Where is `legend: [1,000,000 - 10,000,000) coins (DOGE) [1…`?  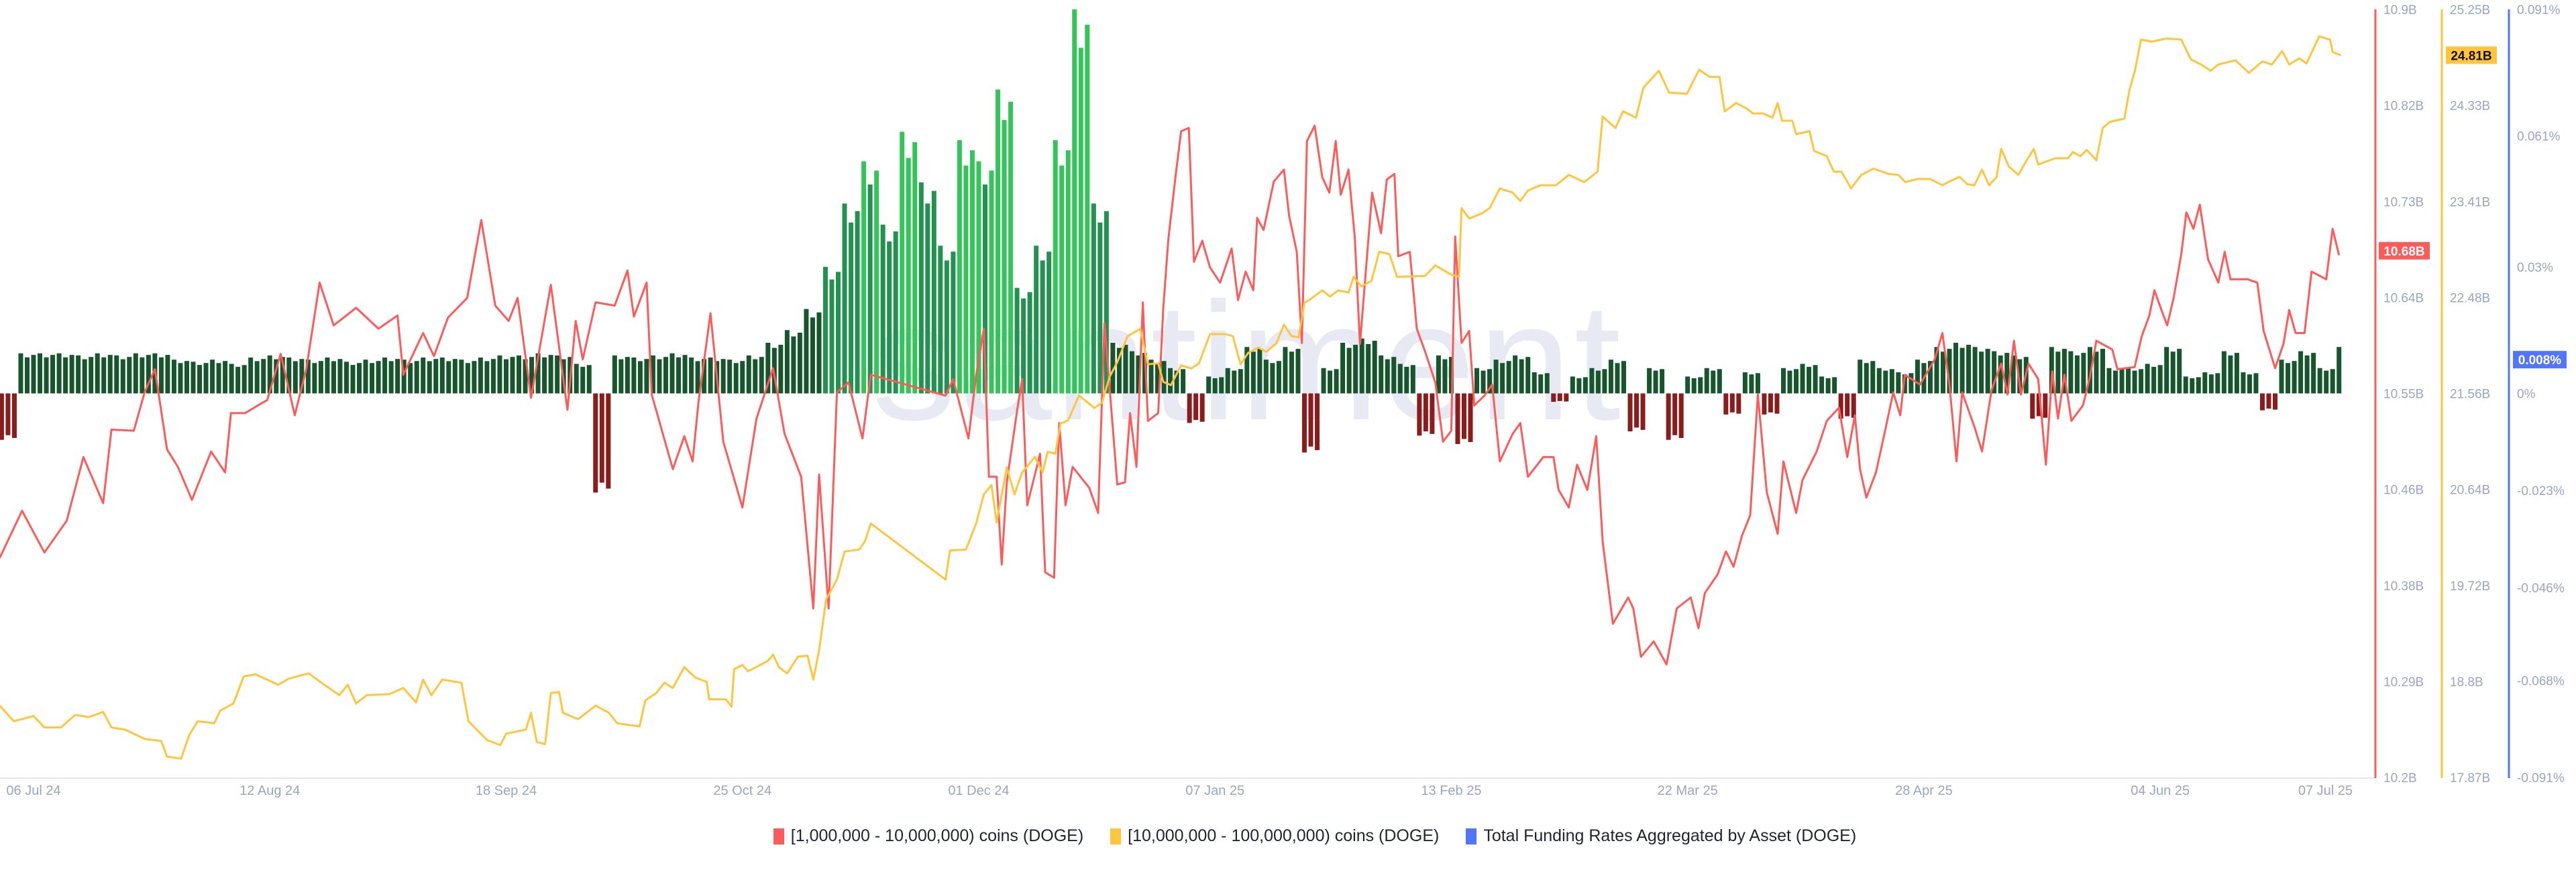 legend: [1,000,000 - 10,000,000) coins (DOGE) [1… is located at coordinates (1288, 836).